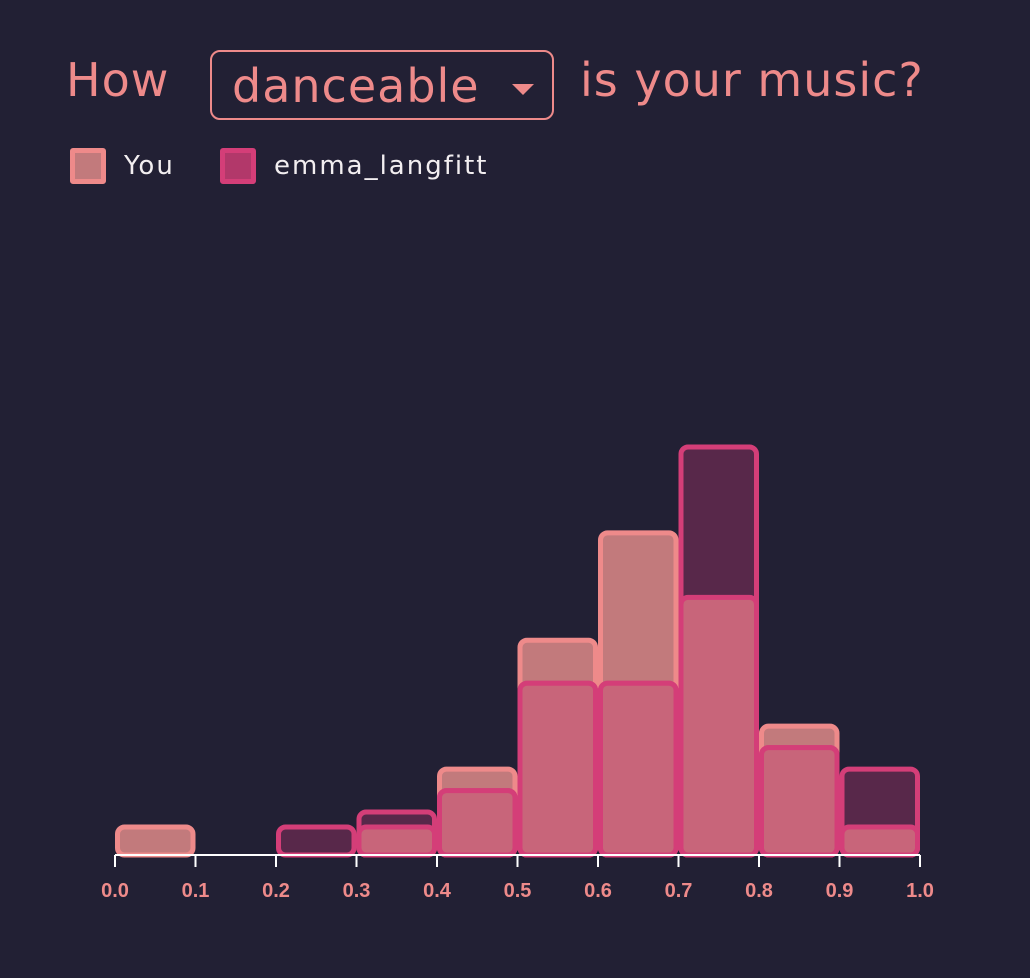 This screenshot has height=978, width=1030. Describe the element at coordinates (356, 86) in the screenshot. I see `metric-dropdown-label: danceable` at that location.